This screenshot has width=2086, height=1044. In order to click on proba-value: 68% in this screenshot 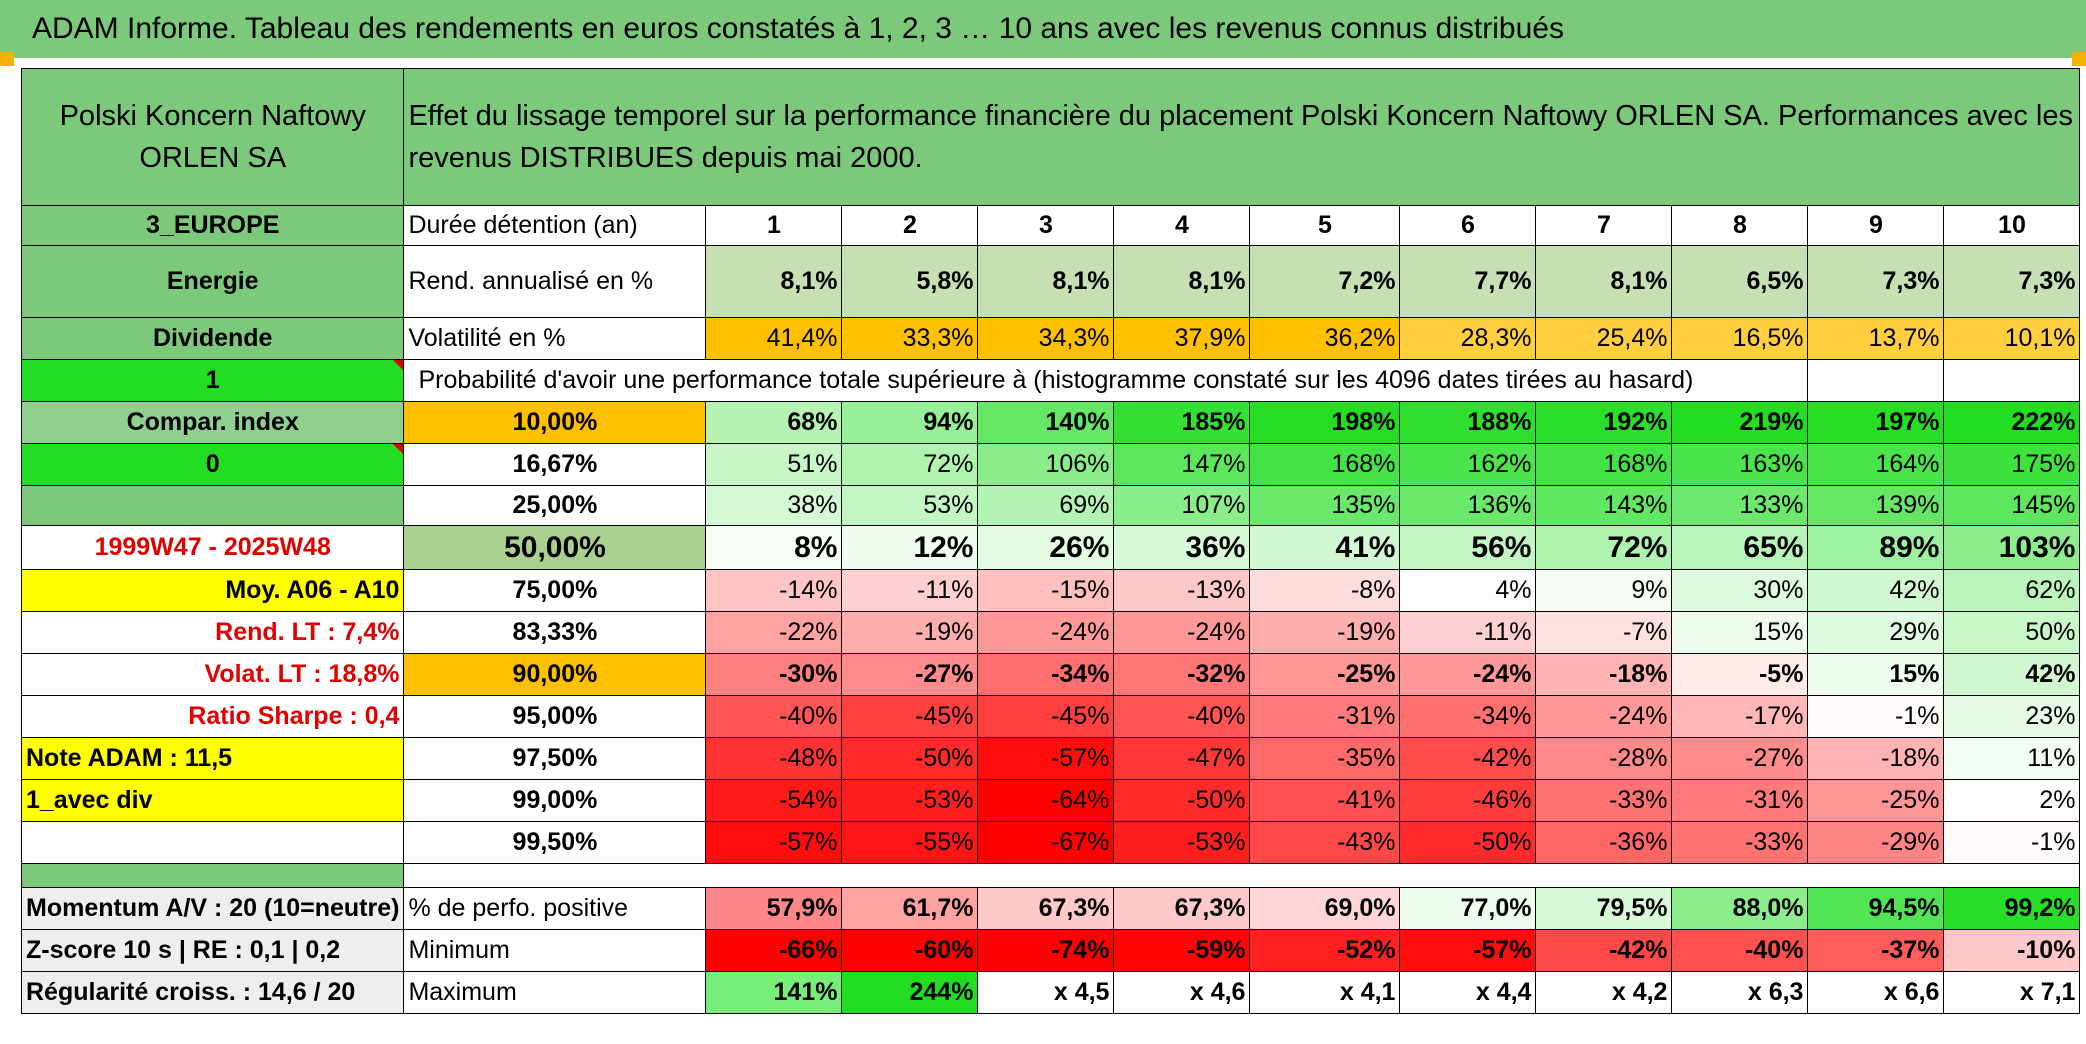, I will do `click(774, 422)`.